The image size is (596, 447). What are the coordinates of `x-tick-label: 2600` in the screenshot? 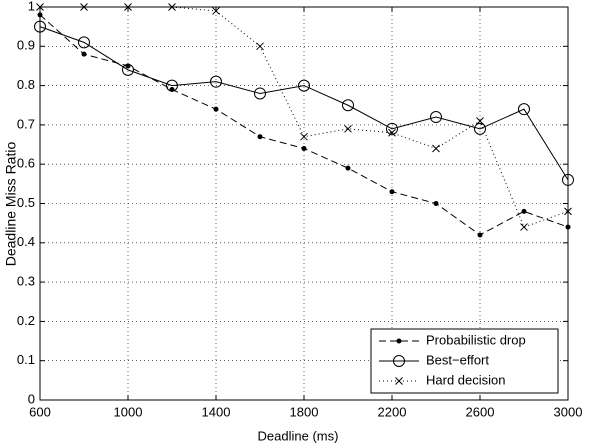 It's located at (480, 411).